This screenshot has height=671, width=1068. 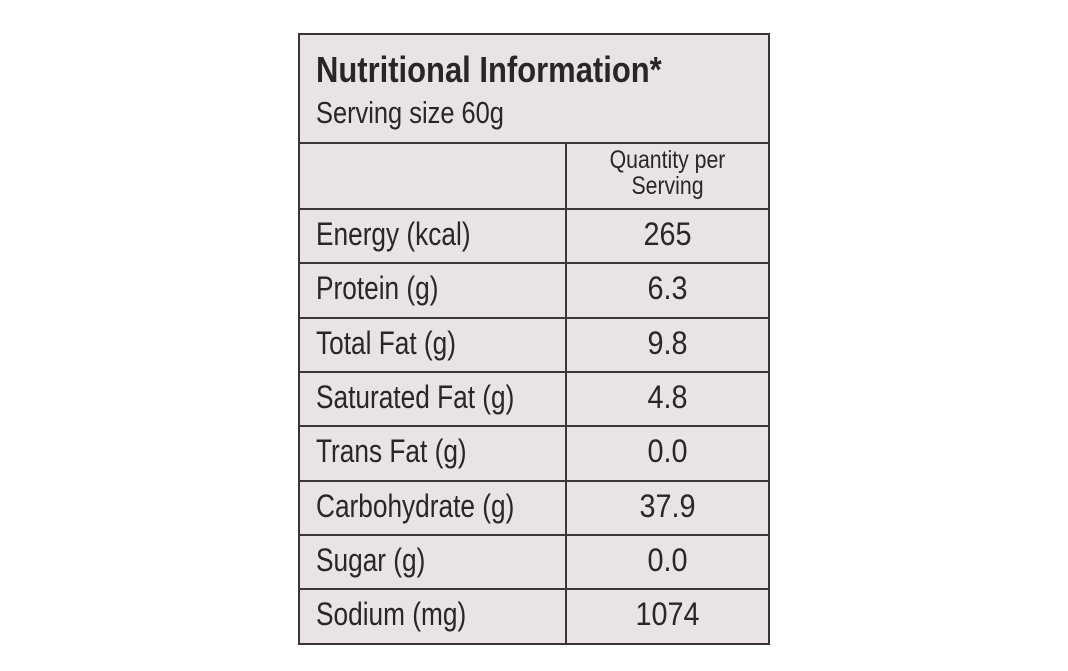 I want to click on nutrient-name: Protein (g), so click(x=377, y=288).